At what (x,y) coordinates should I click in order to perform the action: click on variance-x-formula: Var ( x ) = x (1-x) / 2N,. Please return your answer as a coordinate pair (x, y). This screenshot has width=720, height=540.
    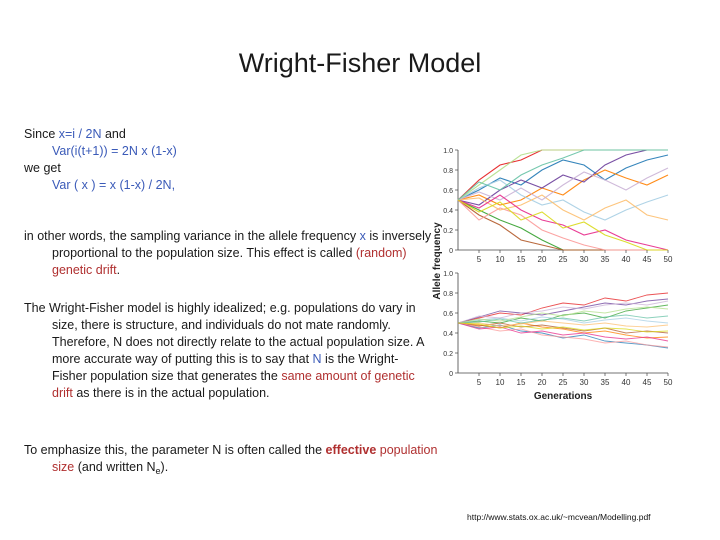
    Looking at the image, I should click on (114, 185).